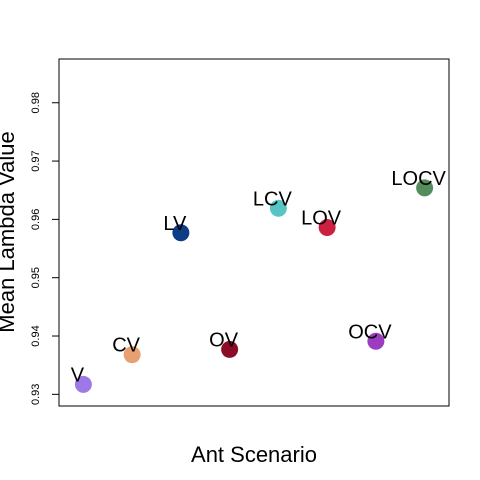 This screenshot has height=480, width=480. Describe the element at coordinates (36, 277) in the screenshot. I see `y-tick-label: 0.95` at that location.